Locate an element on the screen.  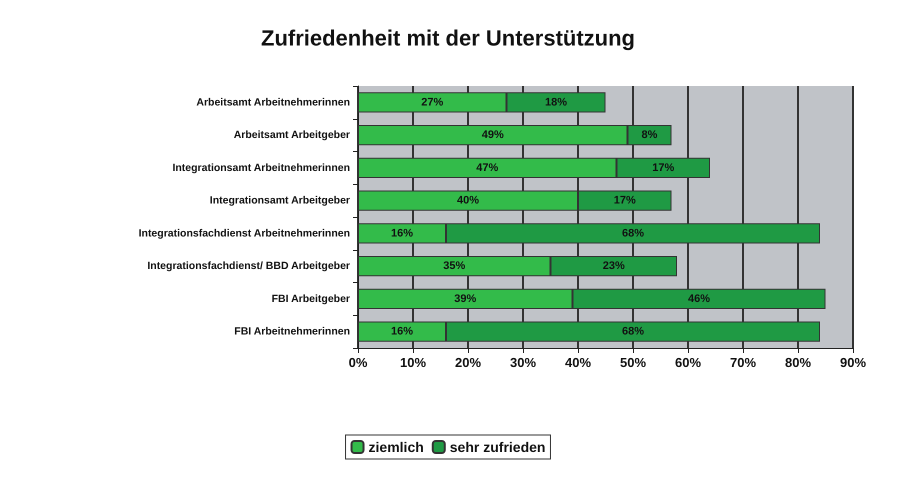
x-tick-label: 90% is located at coordinates (853, 362).